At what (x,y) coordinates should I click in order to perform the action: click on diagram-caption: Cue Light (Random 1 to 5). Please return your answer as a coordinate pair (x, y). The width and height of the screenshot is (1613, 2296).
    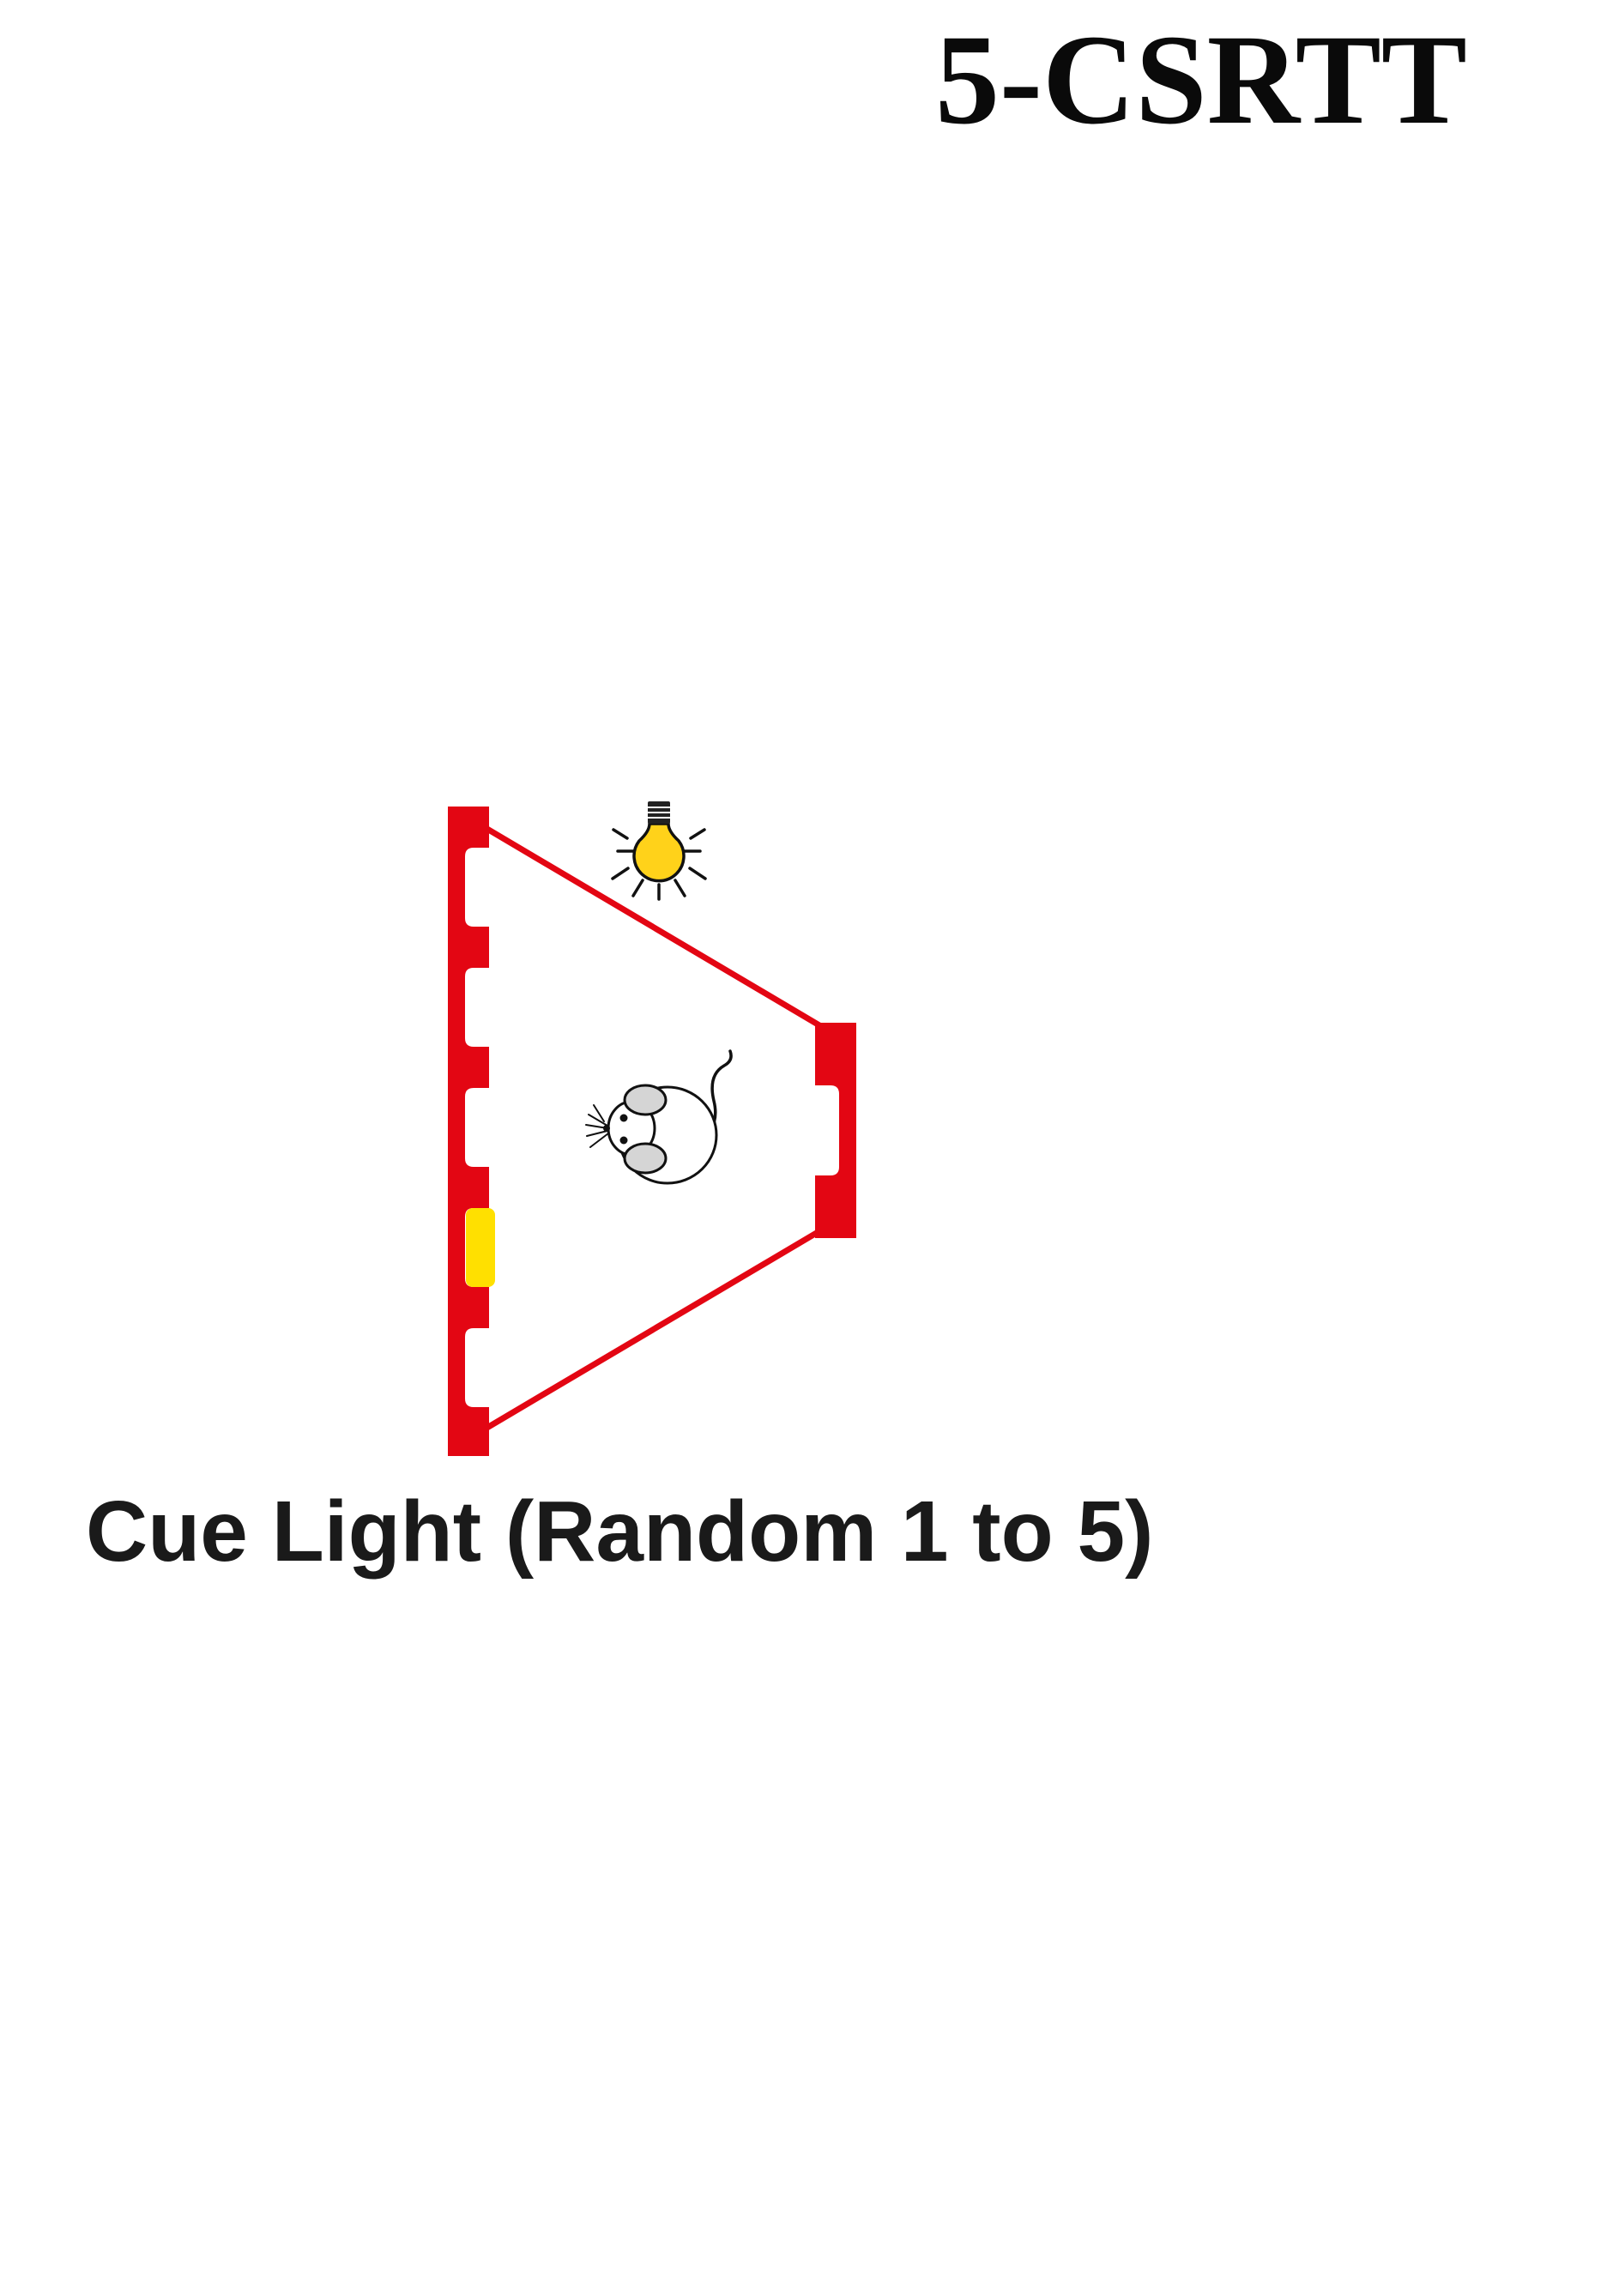
    Looking at the image, I should click on (620, 1531).